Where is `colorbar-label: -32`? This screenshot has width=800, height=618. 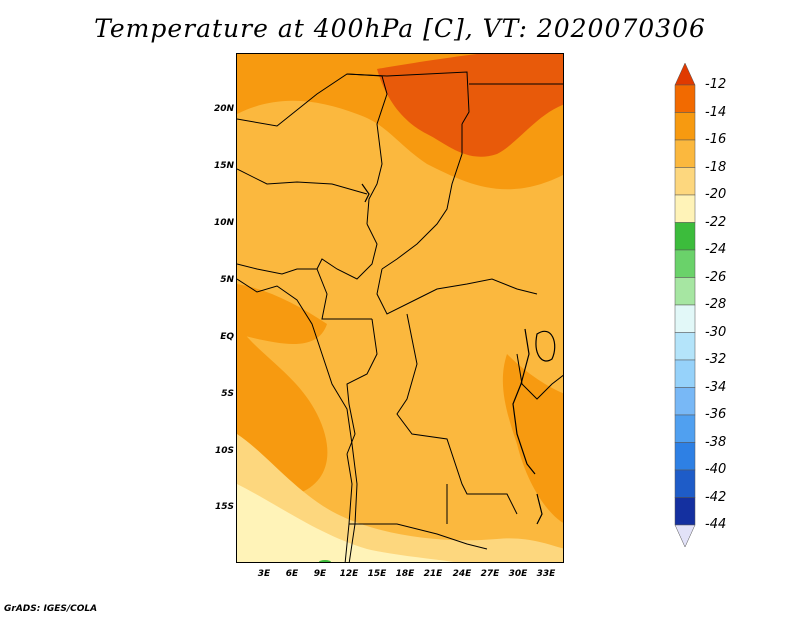
colorbar-label: -32 is located at coordinates (716, 359).